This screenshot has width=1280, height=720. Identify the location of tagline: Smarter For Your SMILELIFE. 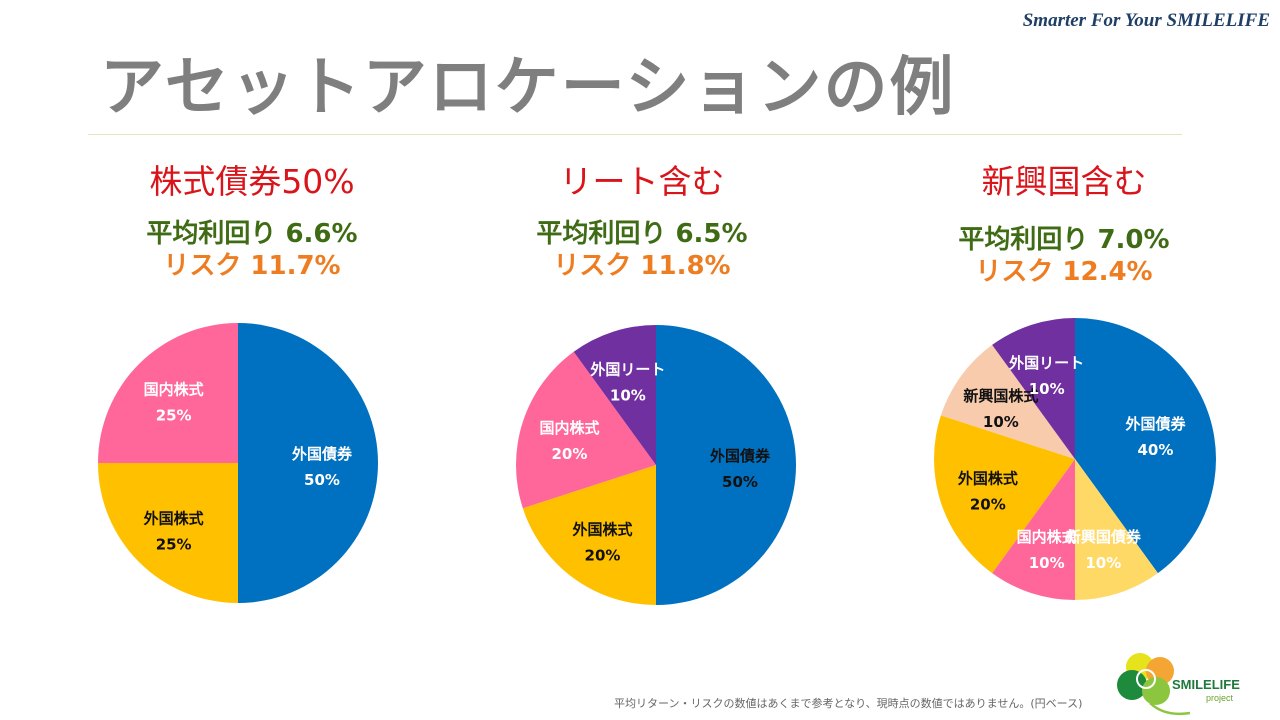
(1146, 20).